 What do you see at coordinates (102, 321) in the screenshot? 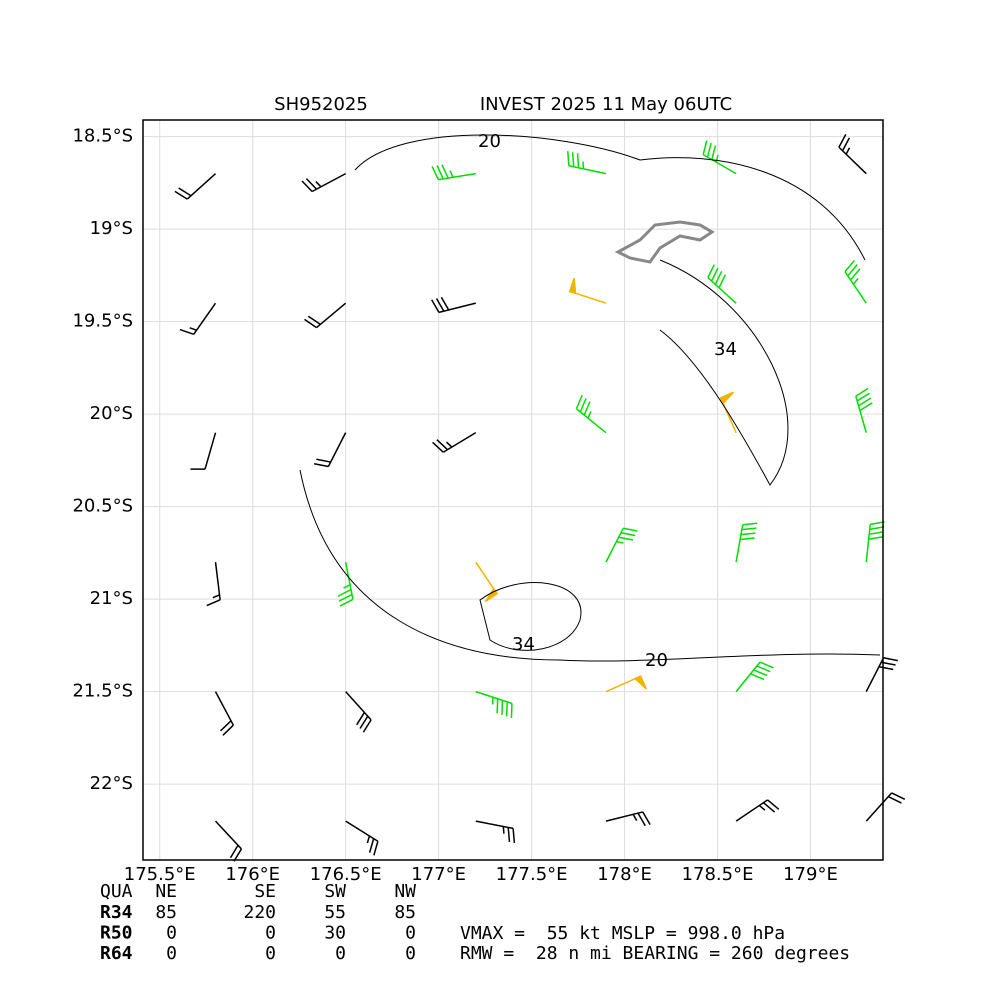
I see `y-tick-label: 19.5°S` at bounding box center [102, 321].